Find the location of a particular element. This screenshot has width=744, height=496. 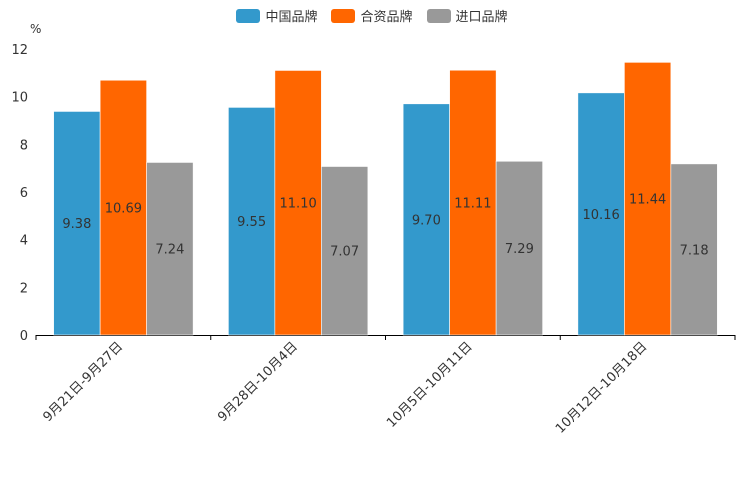

data-label: 9.70 is located at coordinates (426, 220).